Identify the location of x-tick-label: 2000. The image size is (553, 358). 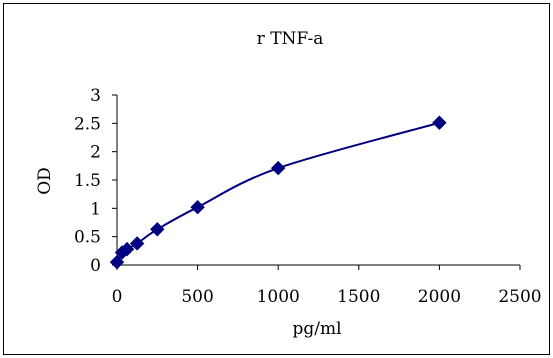
(439, 297).